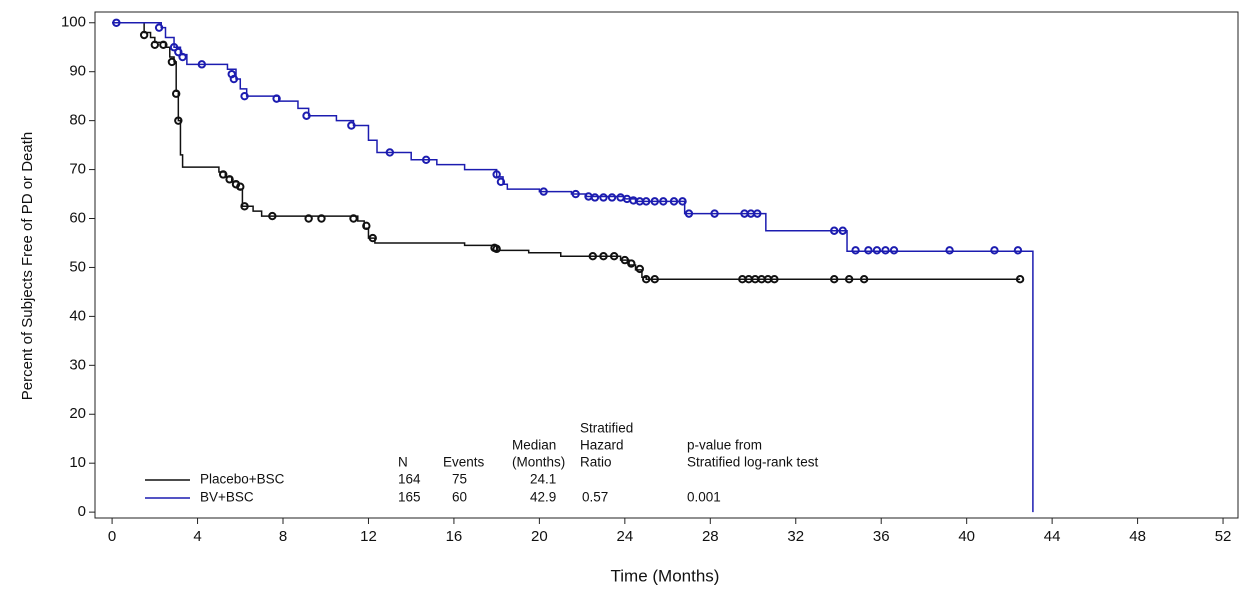  What do you see at coordinates (73, 22) in the screenshot?
I see `y-tick-label: 100` at bounding box center [73, 22].